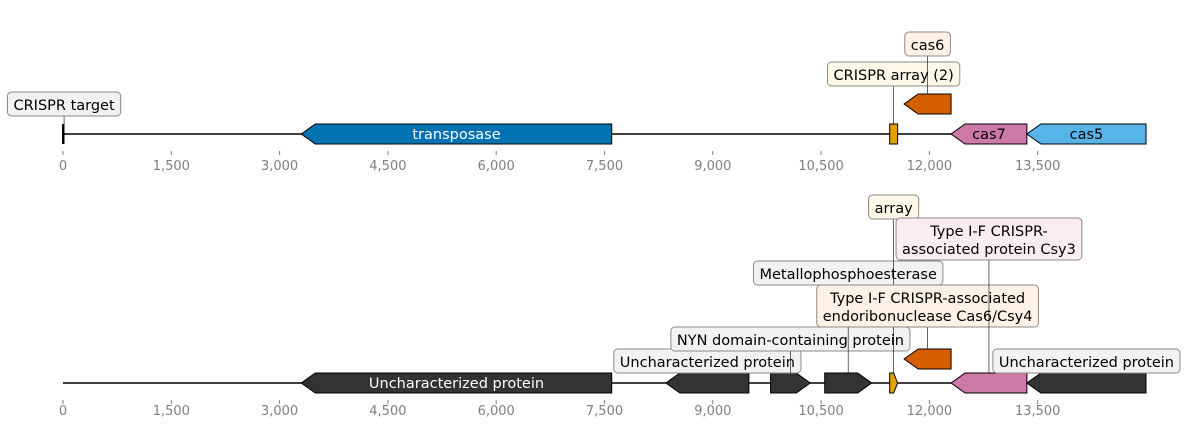 This screenshot has height=432, width=1193. I want to click on crispr-target-label: CRISPR target, so click(64, 104).